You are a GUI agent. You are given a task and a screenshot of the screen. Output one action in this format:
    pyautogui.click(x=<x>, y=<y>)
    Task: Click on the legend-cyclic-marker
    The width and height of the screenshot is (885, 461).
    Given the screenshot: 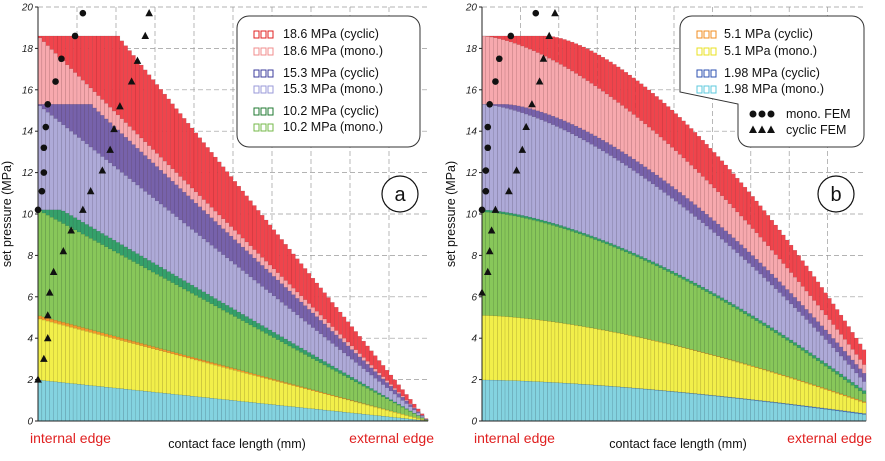 What is the action you would take?
    pyautogui.click(x=753, y=129)
    